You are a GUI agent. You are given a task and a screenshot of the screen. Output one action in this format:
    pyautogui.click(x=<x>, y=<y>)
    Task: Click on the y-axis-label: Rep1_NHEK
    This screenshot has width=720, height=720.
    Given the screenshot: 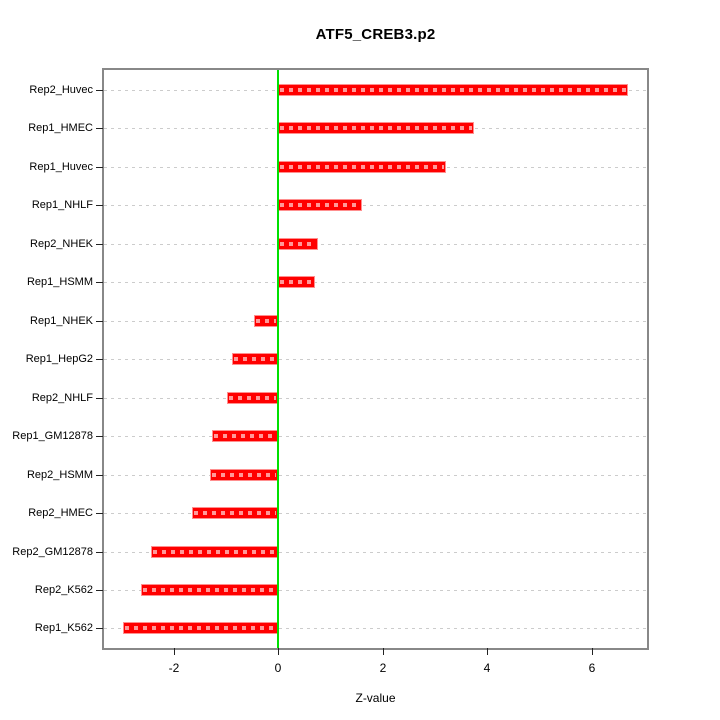 What is the action you would take?
    pyautogui.click(x=61, y=321)
    